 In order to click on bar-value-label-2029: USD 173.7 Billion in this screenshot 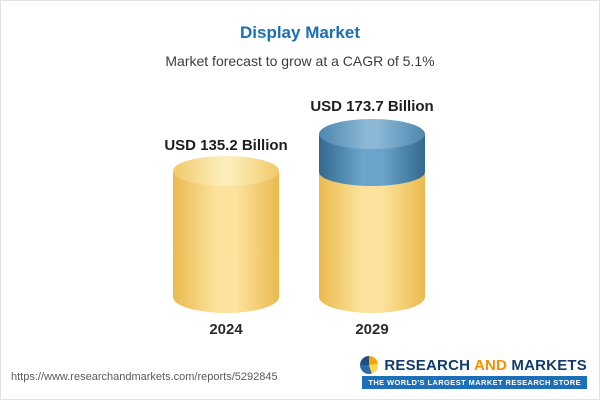, I will do `click(372, 106)`.